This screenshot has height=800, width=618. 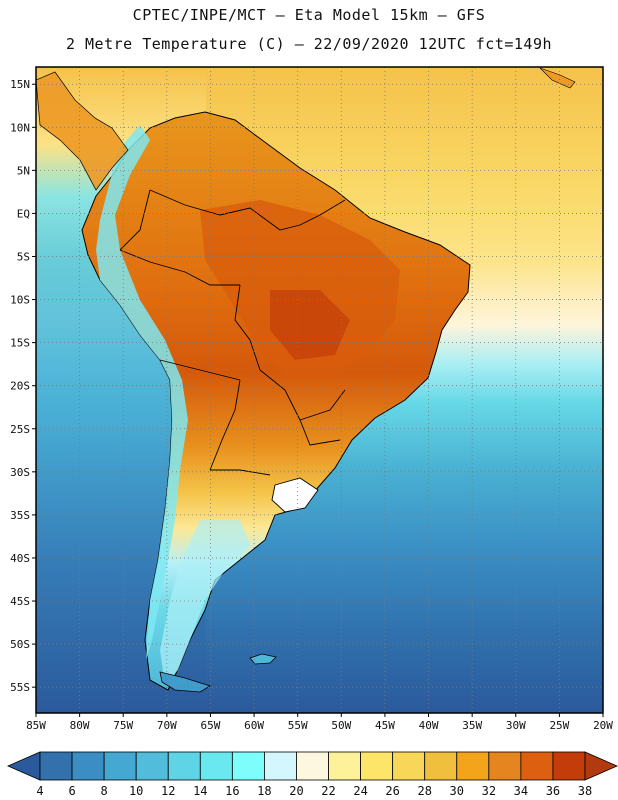 I want to click on colorbar-label: 32, so click(x=489, y=791).